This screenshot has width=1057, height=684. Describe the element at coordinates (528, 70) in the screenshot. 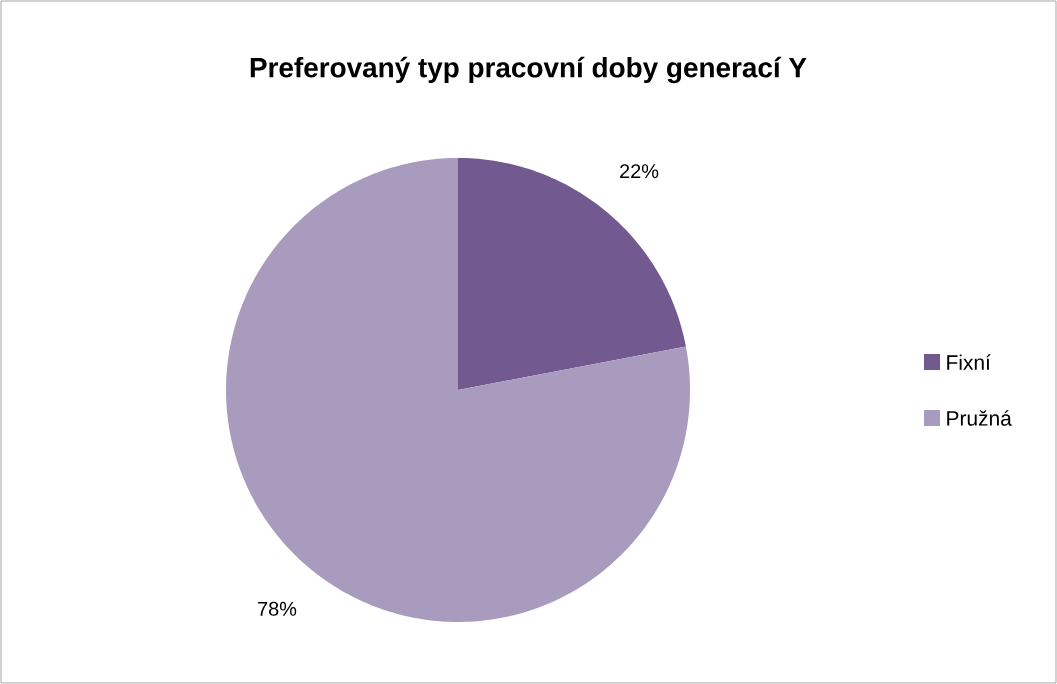

I see `chart-title: Preferovaný typ pracovní doby generací Y` at that location.